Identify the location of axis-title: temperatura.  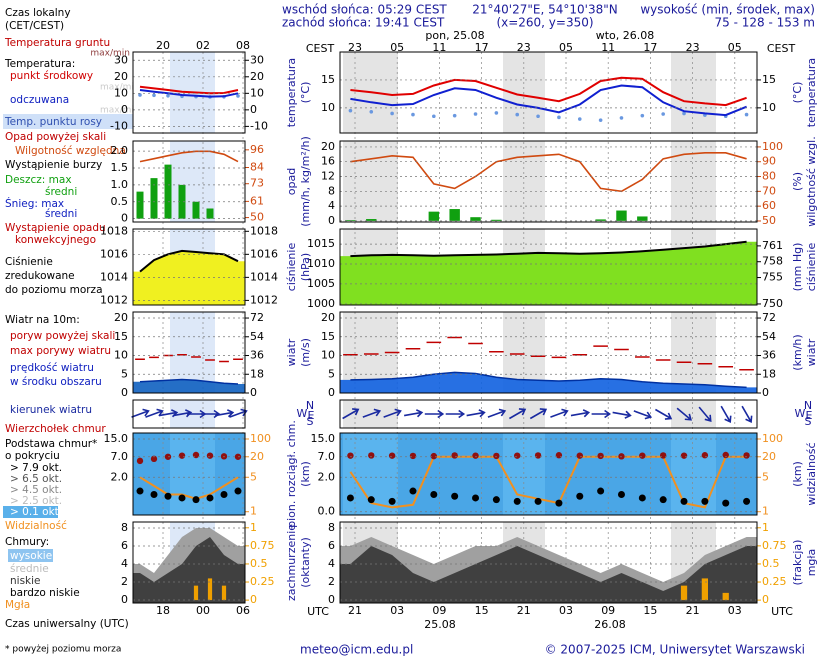
(291, 92).